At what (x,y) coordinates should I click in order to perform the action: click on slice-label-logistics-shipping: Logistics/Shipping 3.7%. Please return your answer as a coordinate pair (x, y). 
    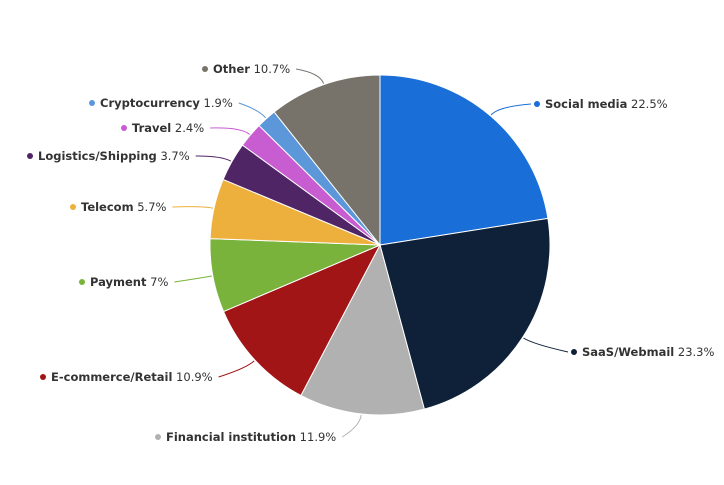
    Looking at the image, I should click on (114, 156).